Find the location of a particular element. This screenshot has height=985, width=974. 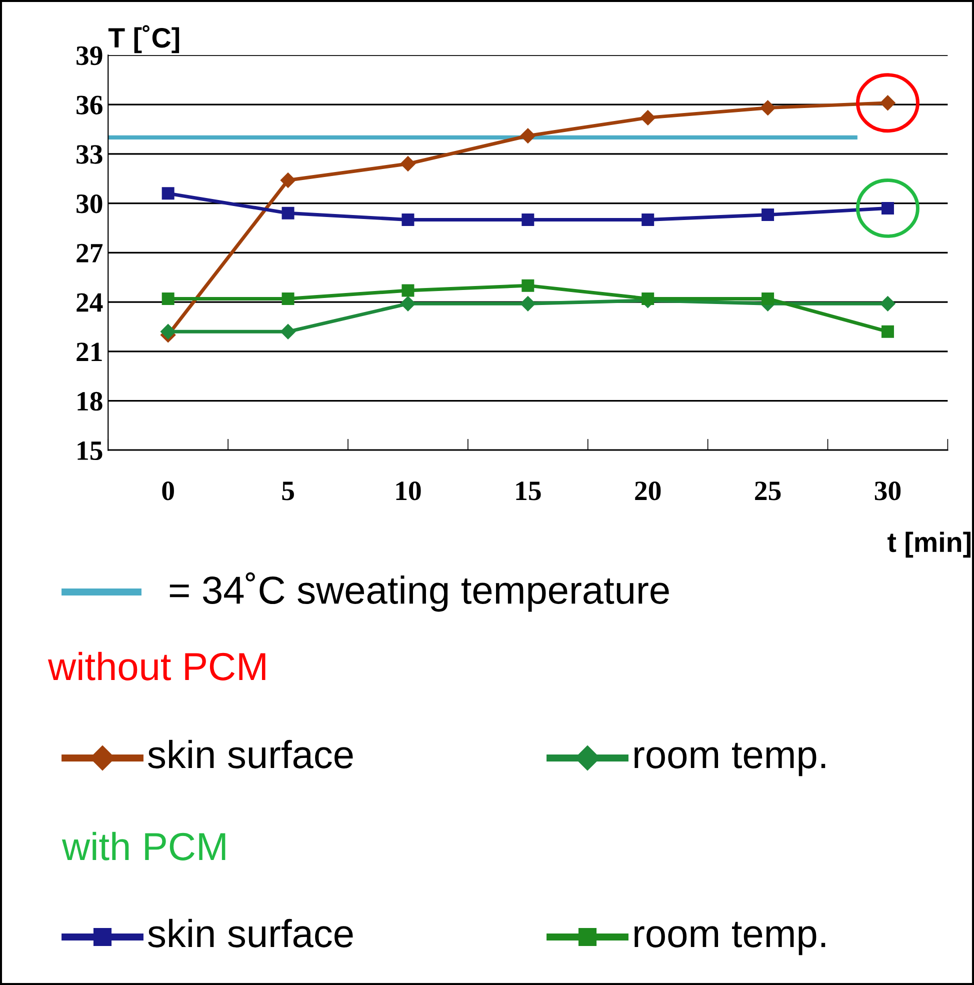

legend-label: = 34˚C sweating temperature is located at coordinates (419, 592).